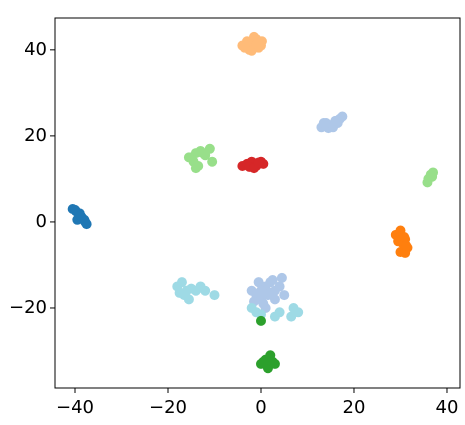 This screenshot has width=465, height=425. I want to click on y-tick-label: 40, so click(35, 49).